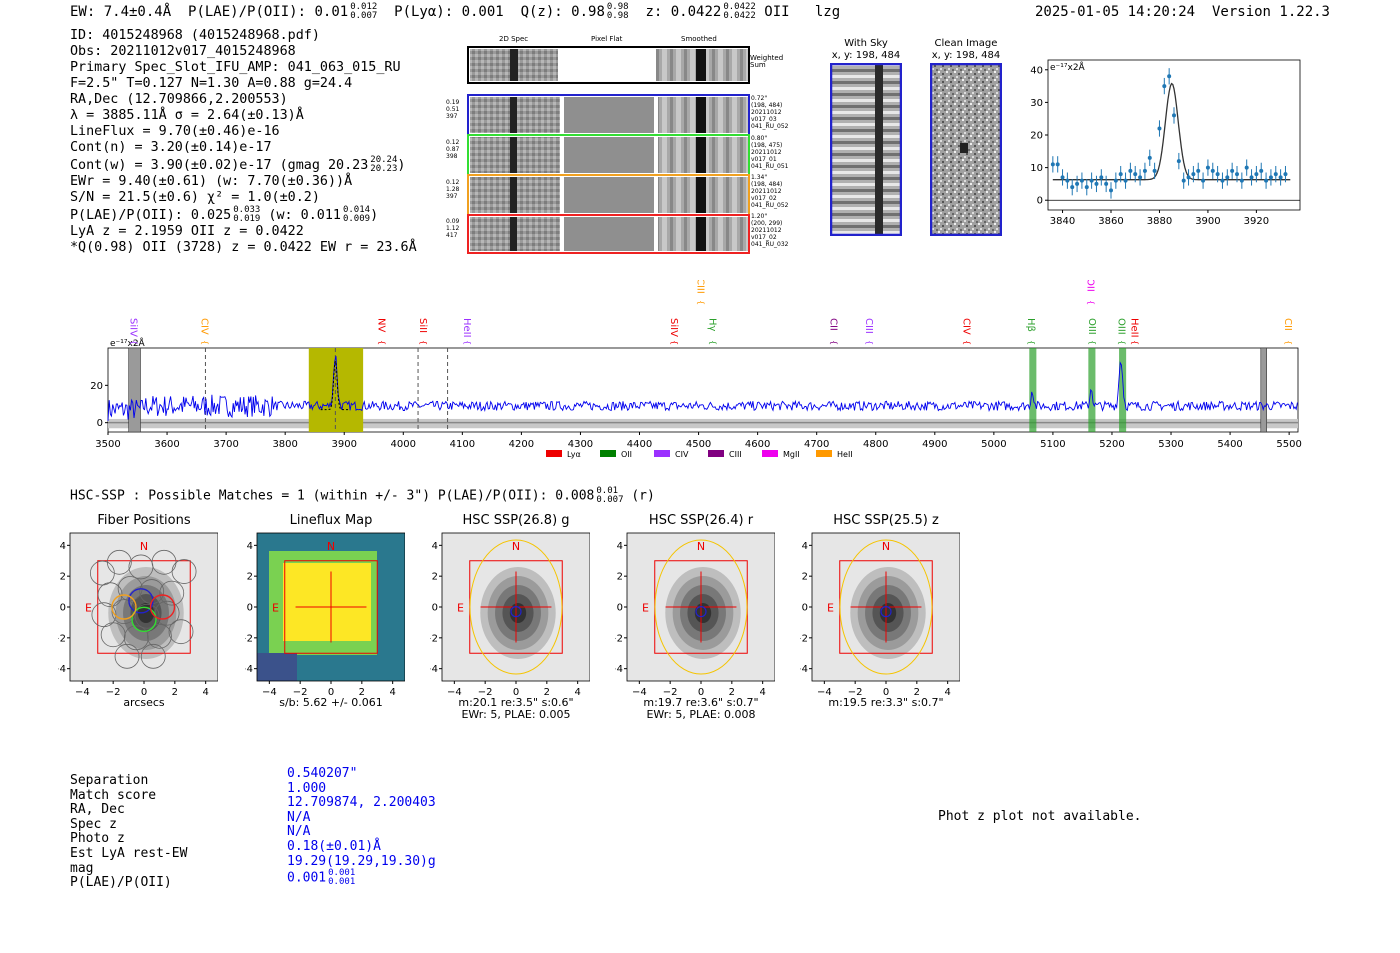 The width and height of the screenshot is (1400, 953). What do you see at coordinates (735, 454) in the screenshot?
I see `legend-label: CIII` at bounding box center [735, 454].